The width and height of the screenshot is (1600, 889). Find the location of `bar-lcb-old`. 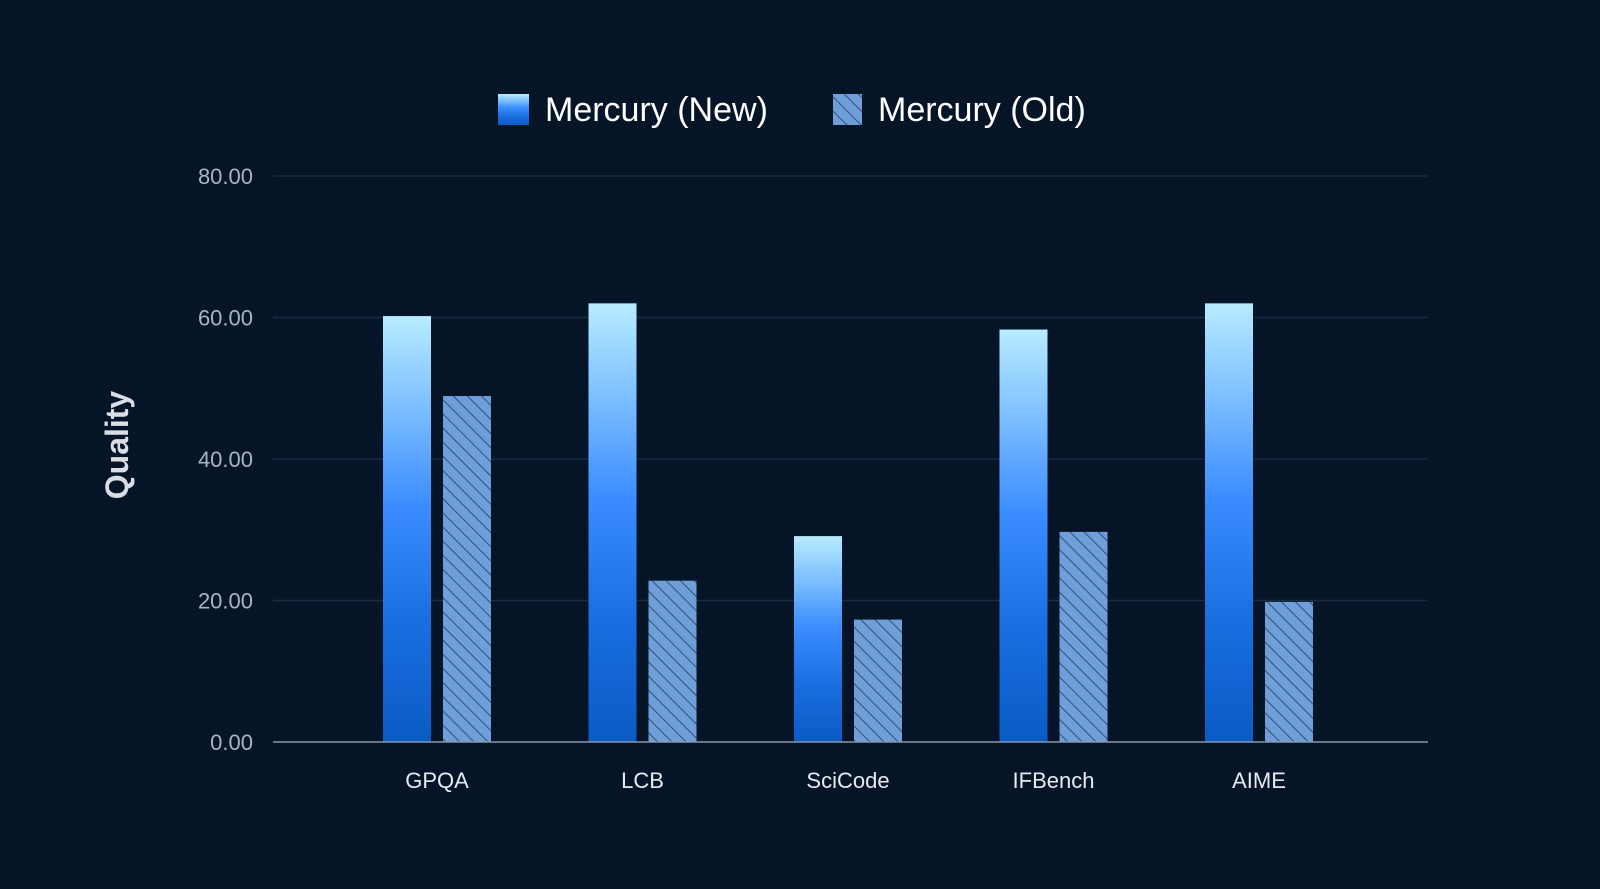

bar-lcb-old is located at coordinates (672, 661).